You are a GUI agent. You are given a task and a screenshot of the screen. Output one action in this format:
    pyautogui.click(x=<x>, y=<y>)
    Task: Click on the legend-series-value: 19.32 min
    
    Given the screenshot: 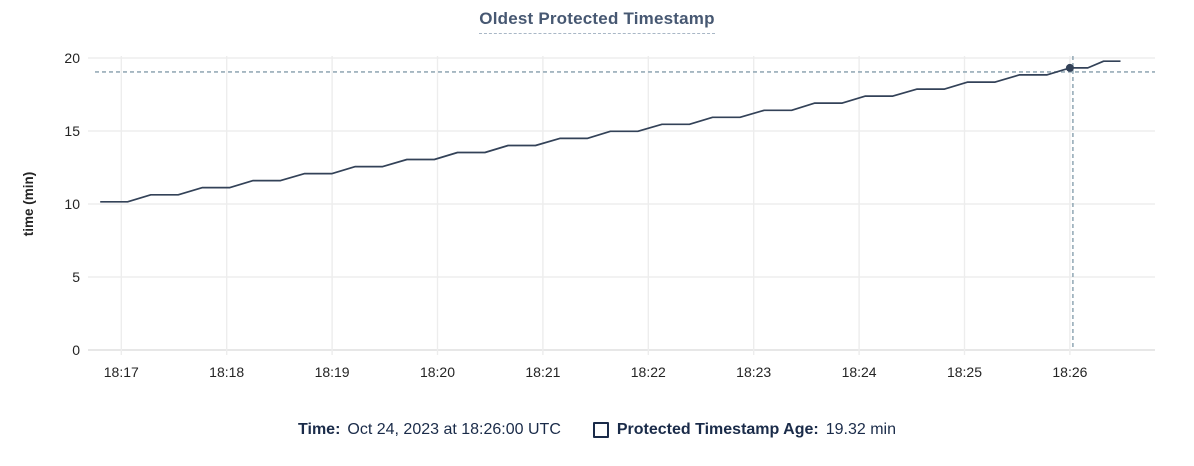 What is the action you would take?
    pyautogui.click(x=860, y=429)
    